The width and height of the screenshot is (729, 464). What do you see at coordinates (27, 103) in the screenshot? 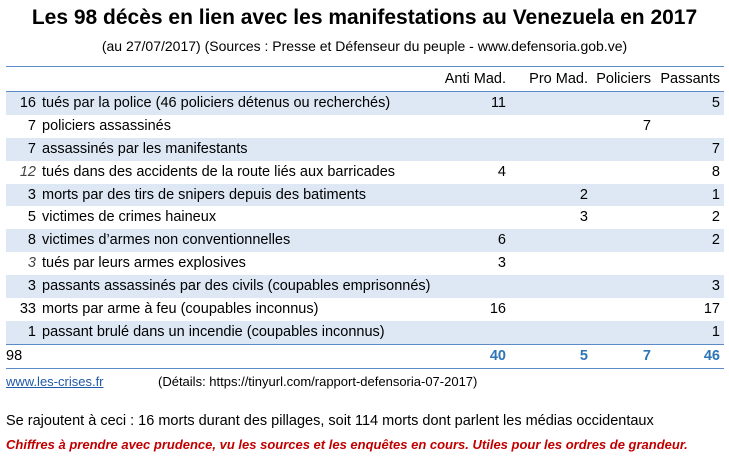
I see `row-total: 16` at bounding box center [27, 103].